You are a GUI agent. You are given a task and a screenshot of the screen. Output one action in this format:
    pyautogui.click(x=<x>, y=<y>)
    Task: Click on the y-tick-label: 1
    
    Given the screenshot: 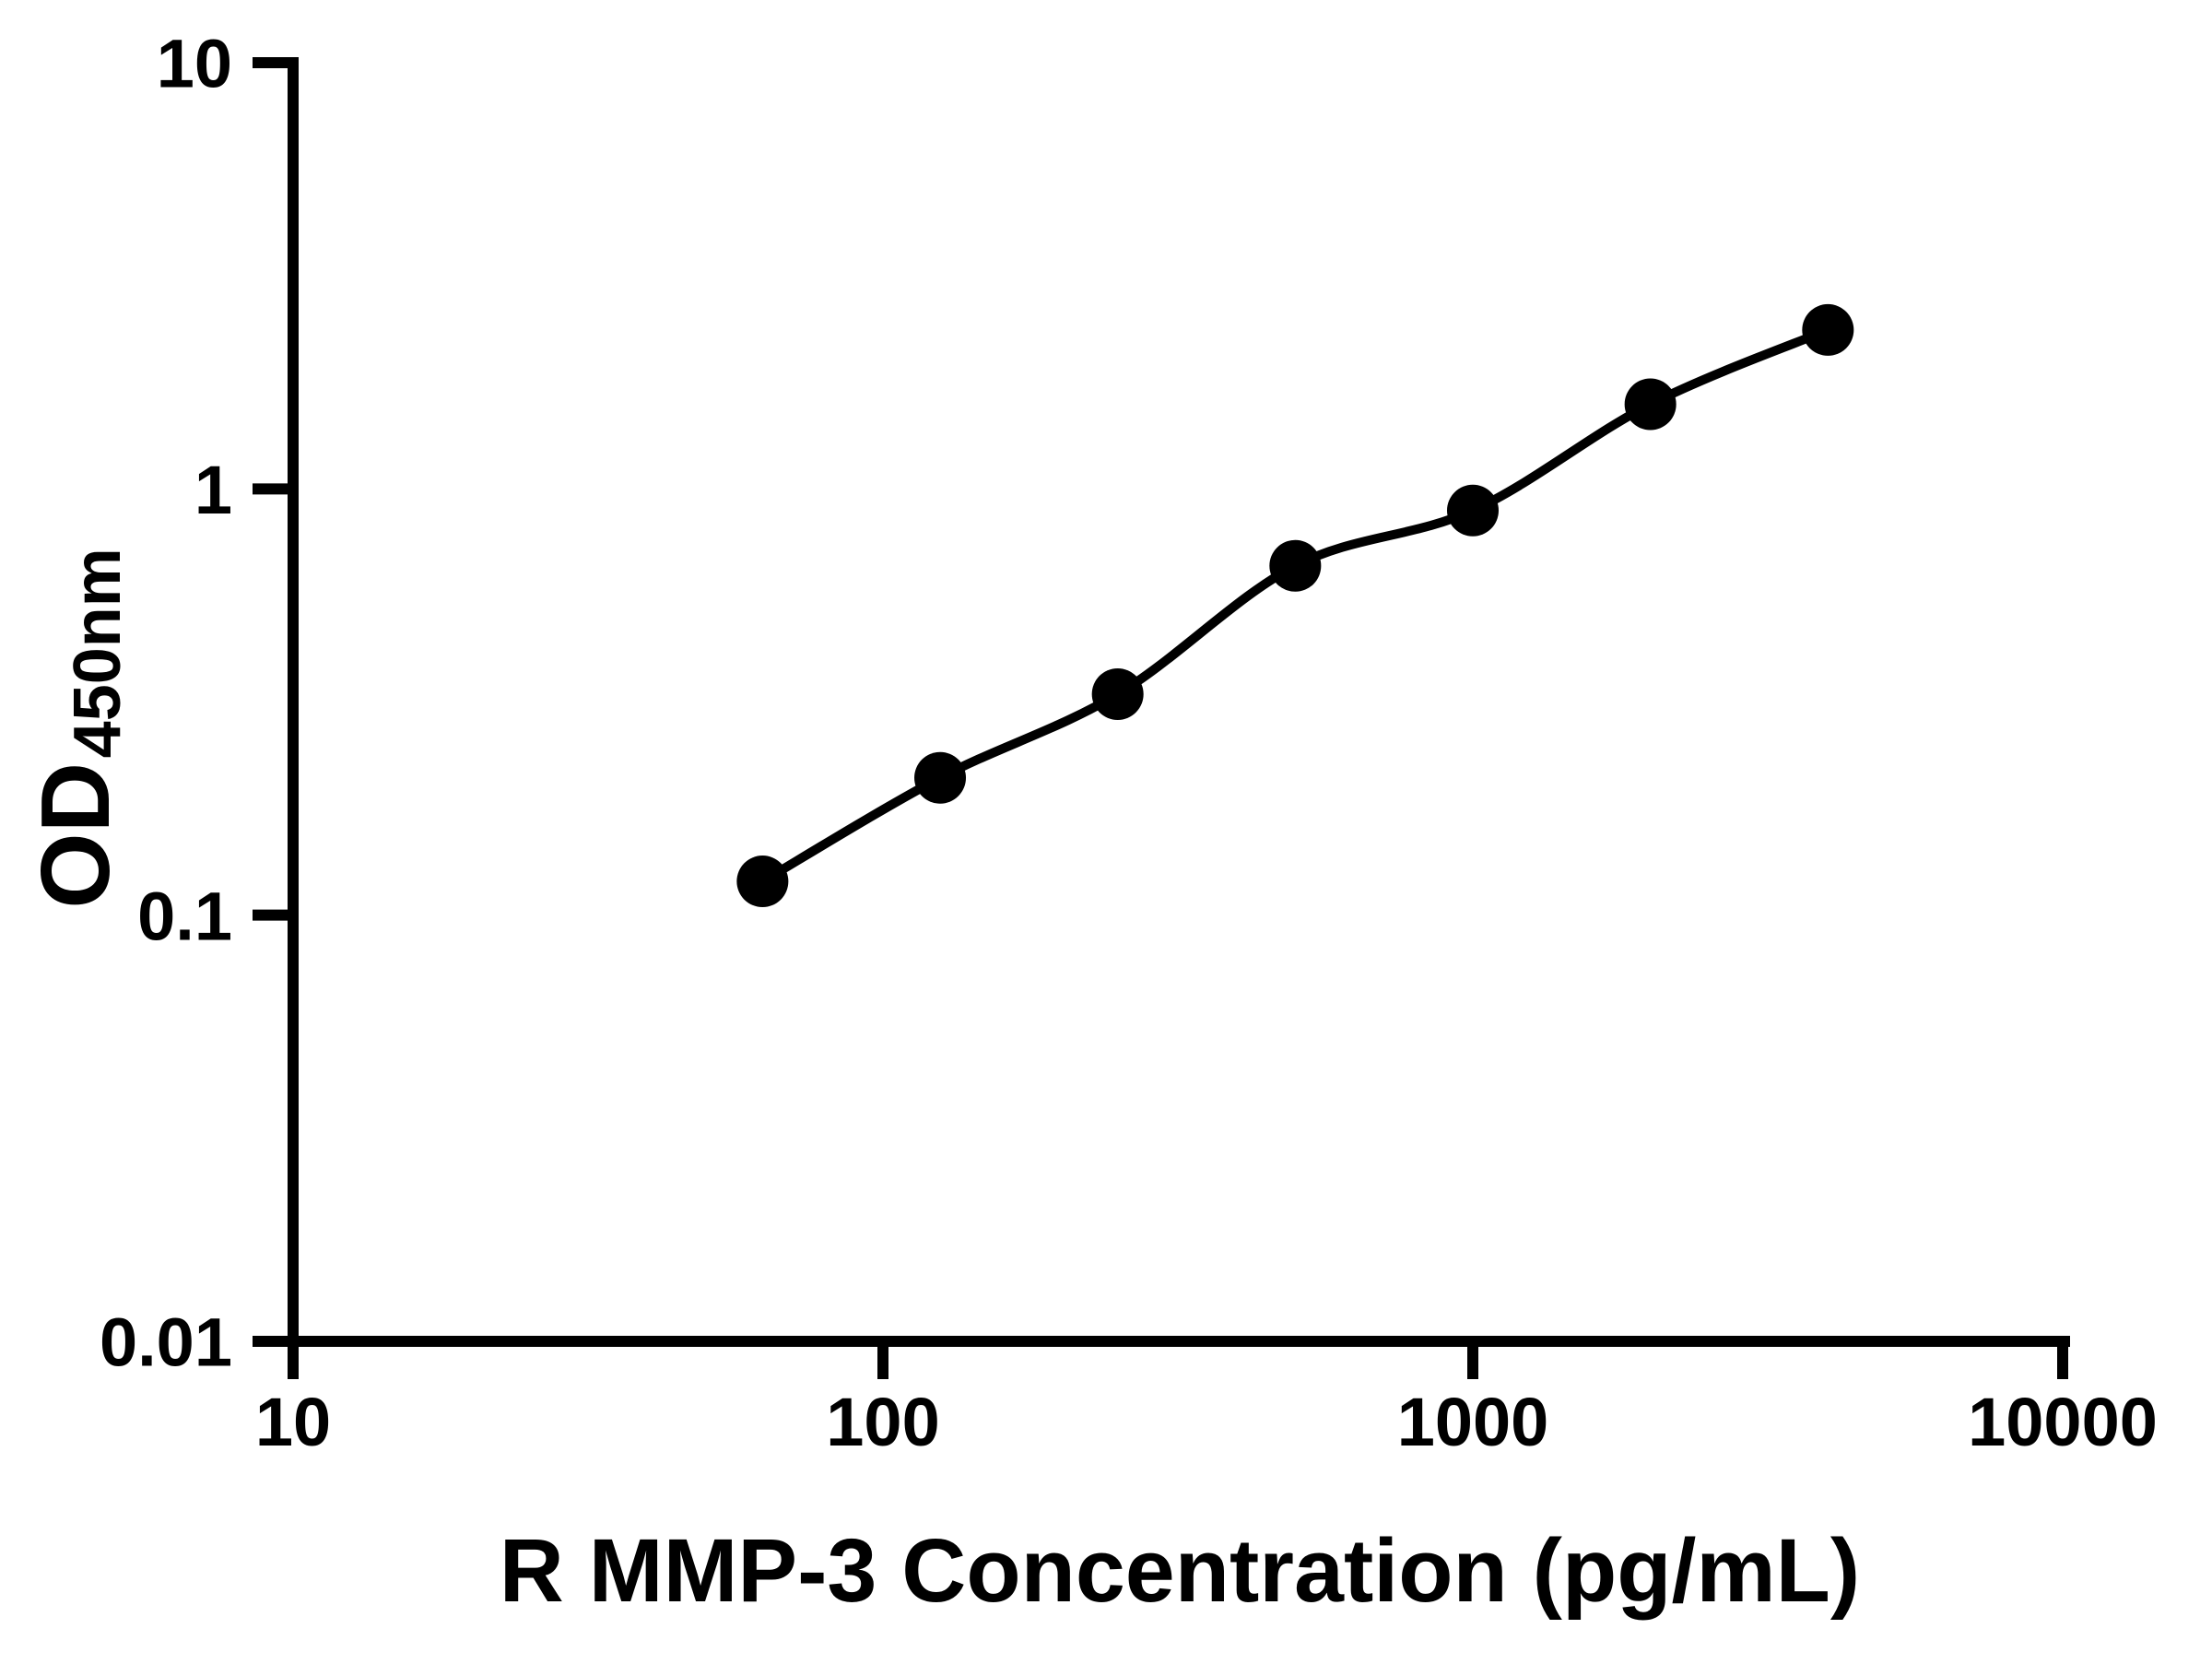 What is the action you would take?
    pyautogui.click(x=213, y=490)
    